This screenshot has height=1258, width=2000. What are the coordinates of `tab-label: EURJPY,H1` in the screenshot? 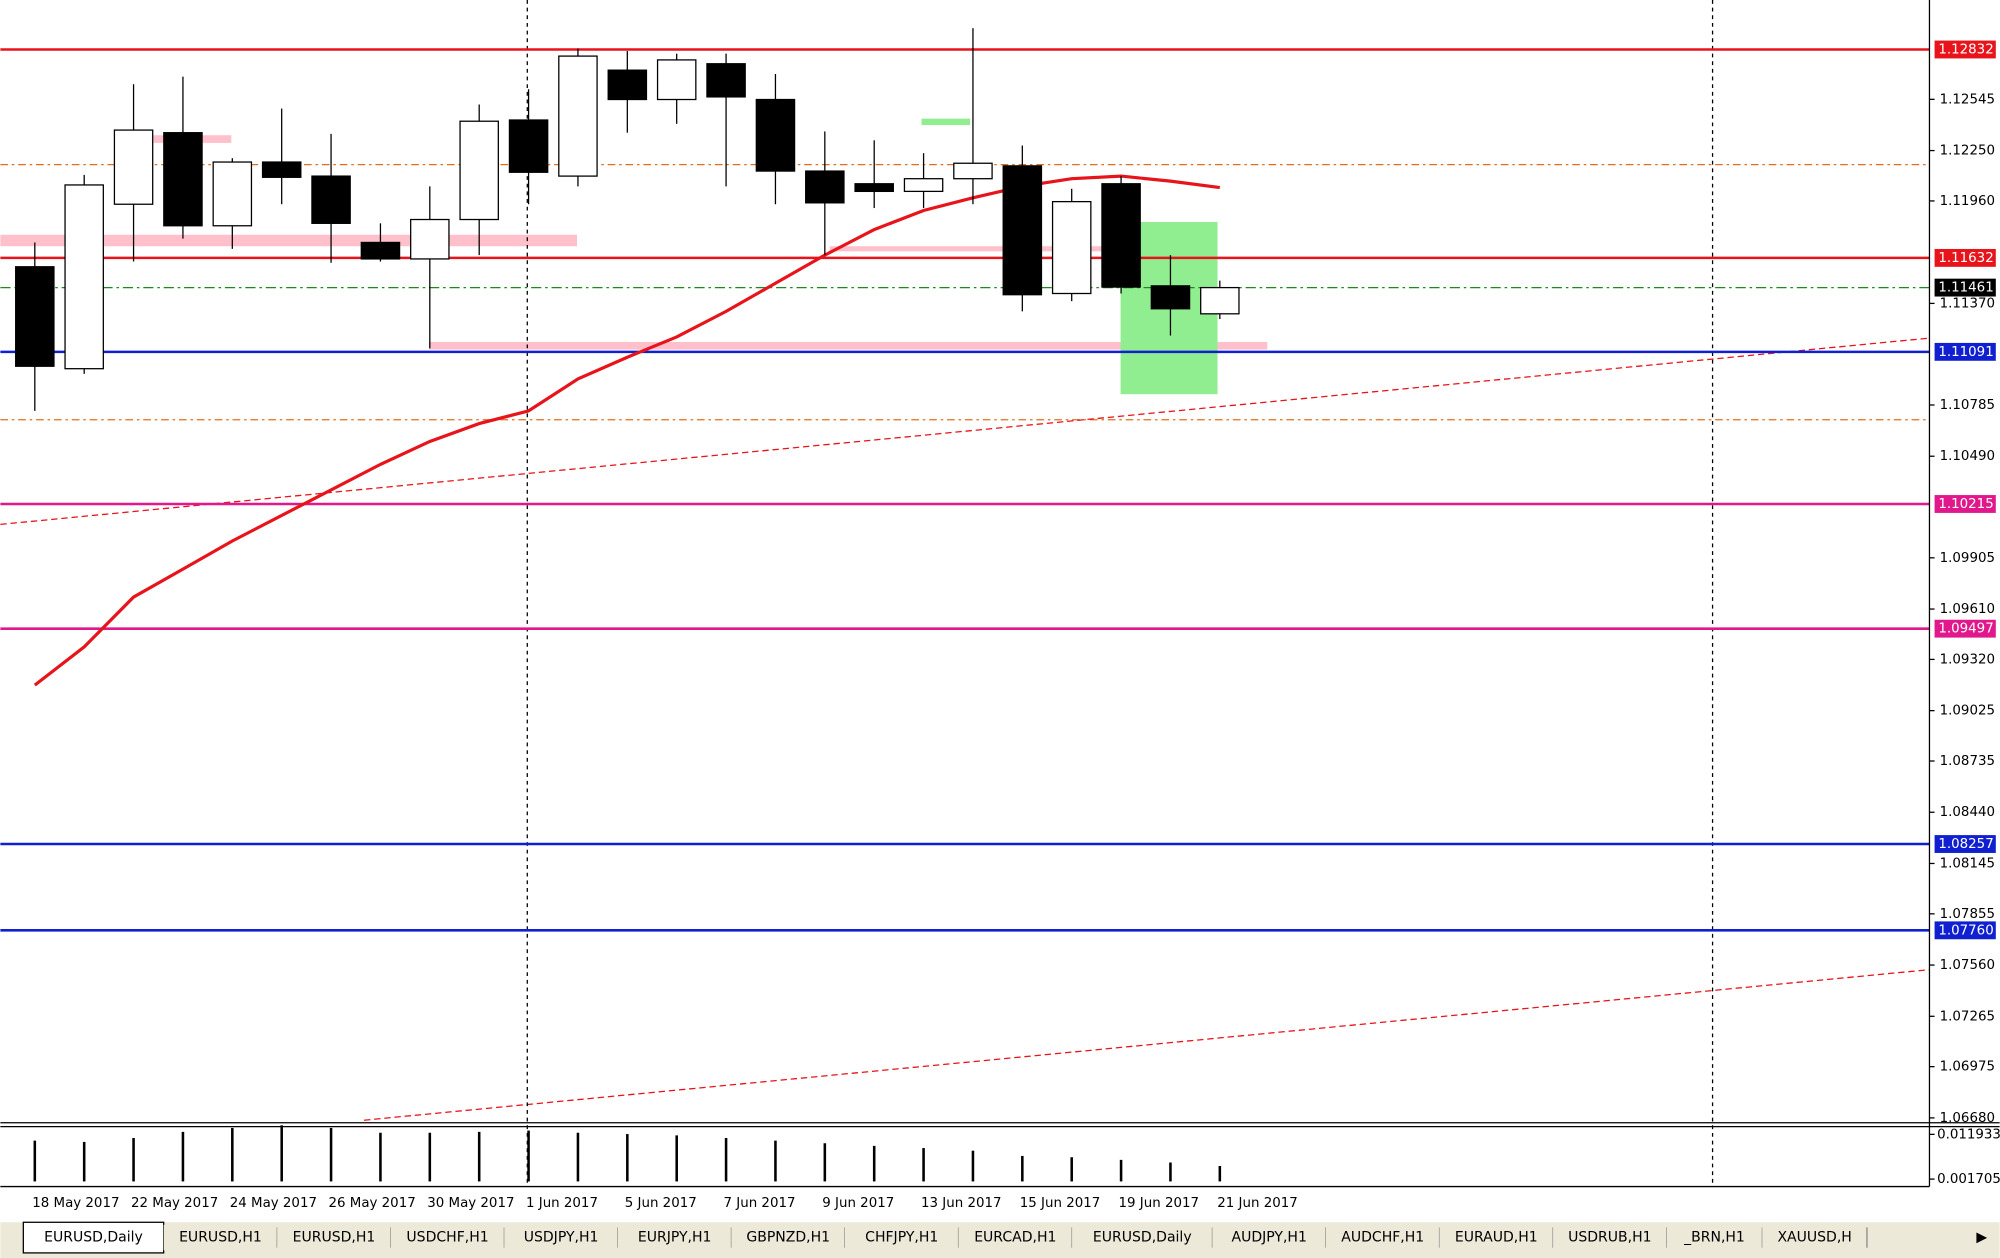 It's located at (675, 1238).